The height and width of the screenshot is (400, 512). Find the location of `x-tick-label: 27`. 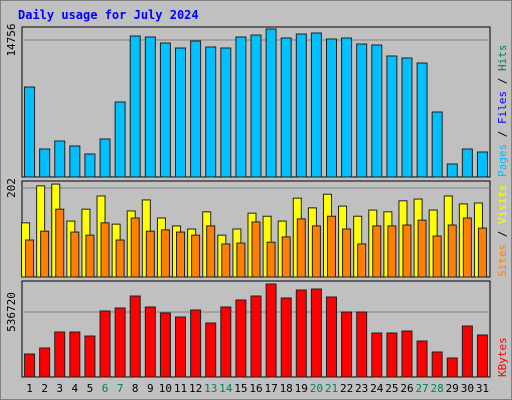

x-tick-label: 27 is located at coordinates (421, 388).